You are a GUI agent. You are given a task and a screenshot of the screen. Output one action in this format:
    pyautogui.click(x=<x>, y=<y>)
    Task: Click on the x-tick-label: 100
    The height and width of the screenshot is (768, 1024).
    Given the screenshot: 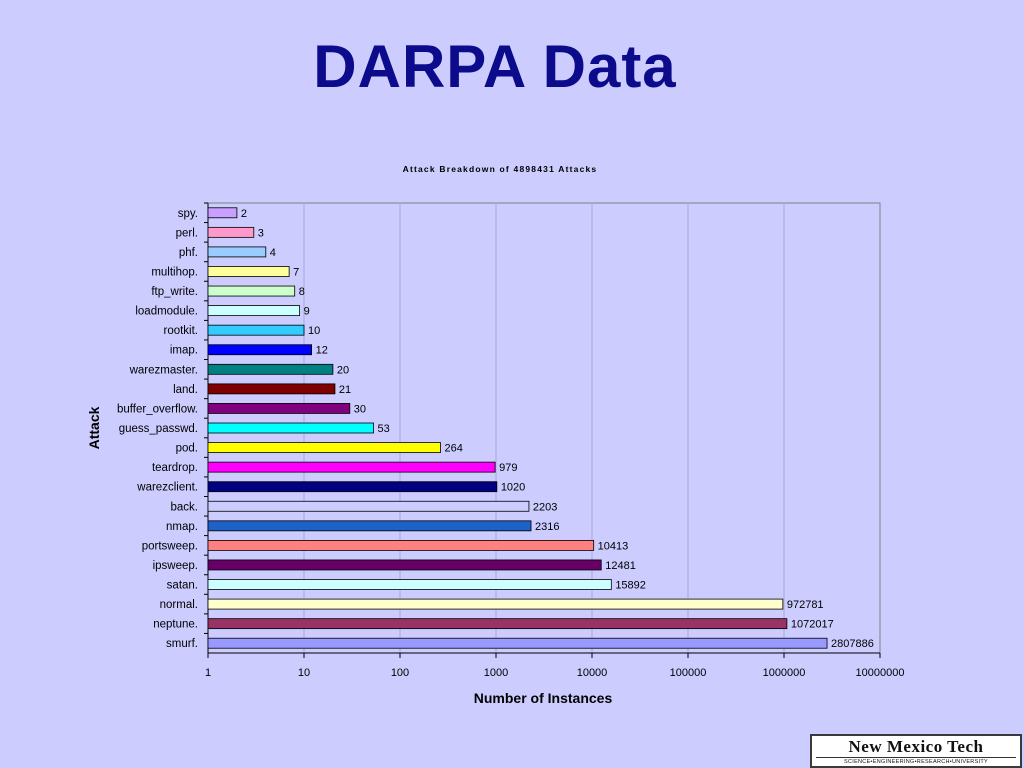 What is the action you would take?
    pyautogui.click(x=400, y=673)
    